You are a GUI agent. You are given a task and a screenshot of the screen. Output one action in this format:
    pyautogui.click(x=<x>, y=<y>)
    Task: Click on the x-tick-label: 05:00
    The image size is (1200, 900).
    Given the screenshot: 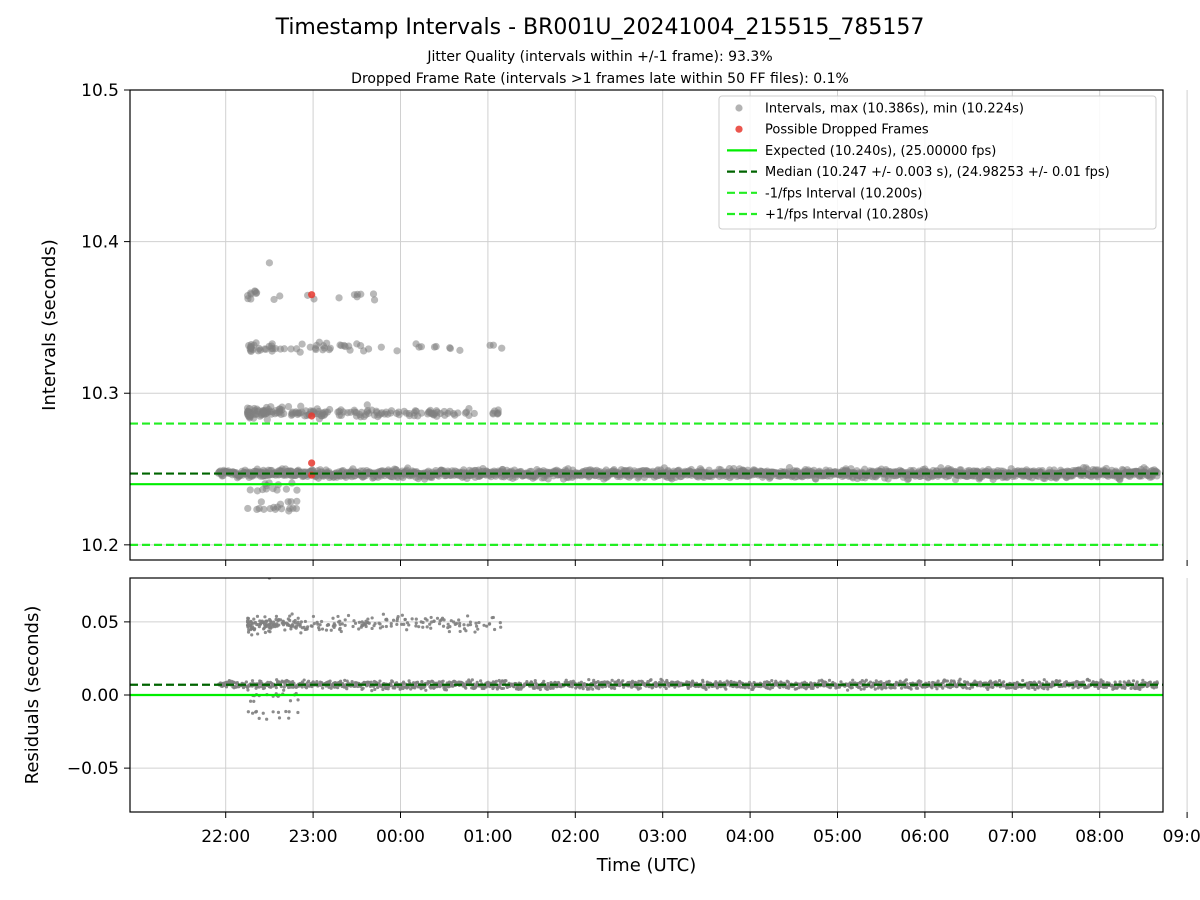 What is the action you would take?
    pyautogui.click(x=837, y=837)
    